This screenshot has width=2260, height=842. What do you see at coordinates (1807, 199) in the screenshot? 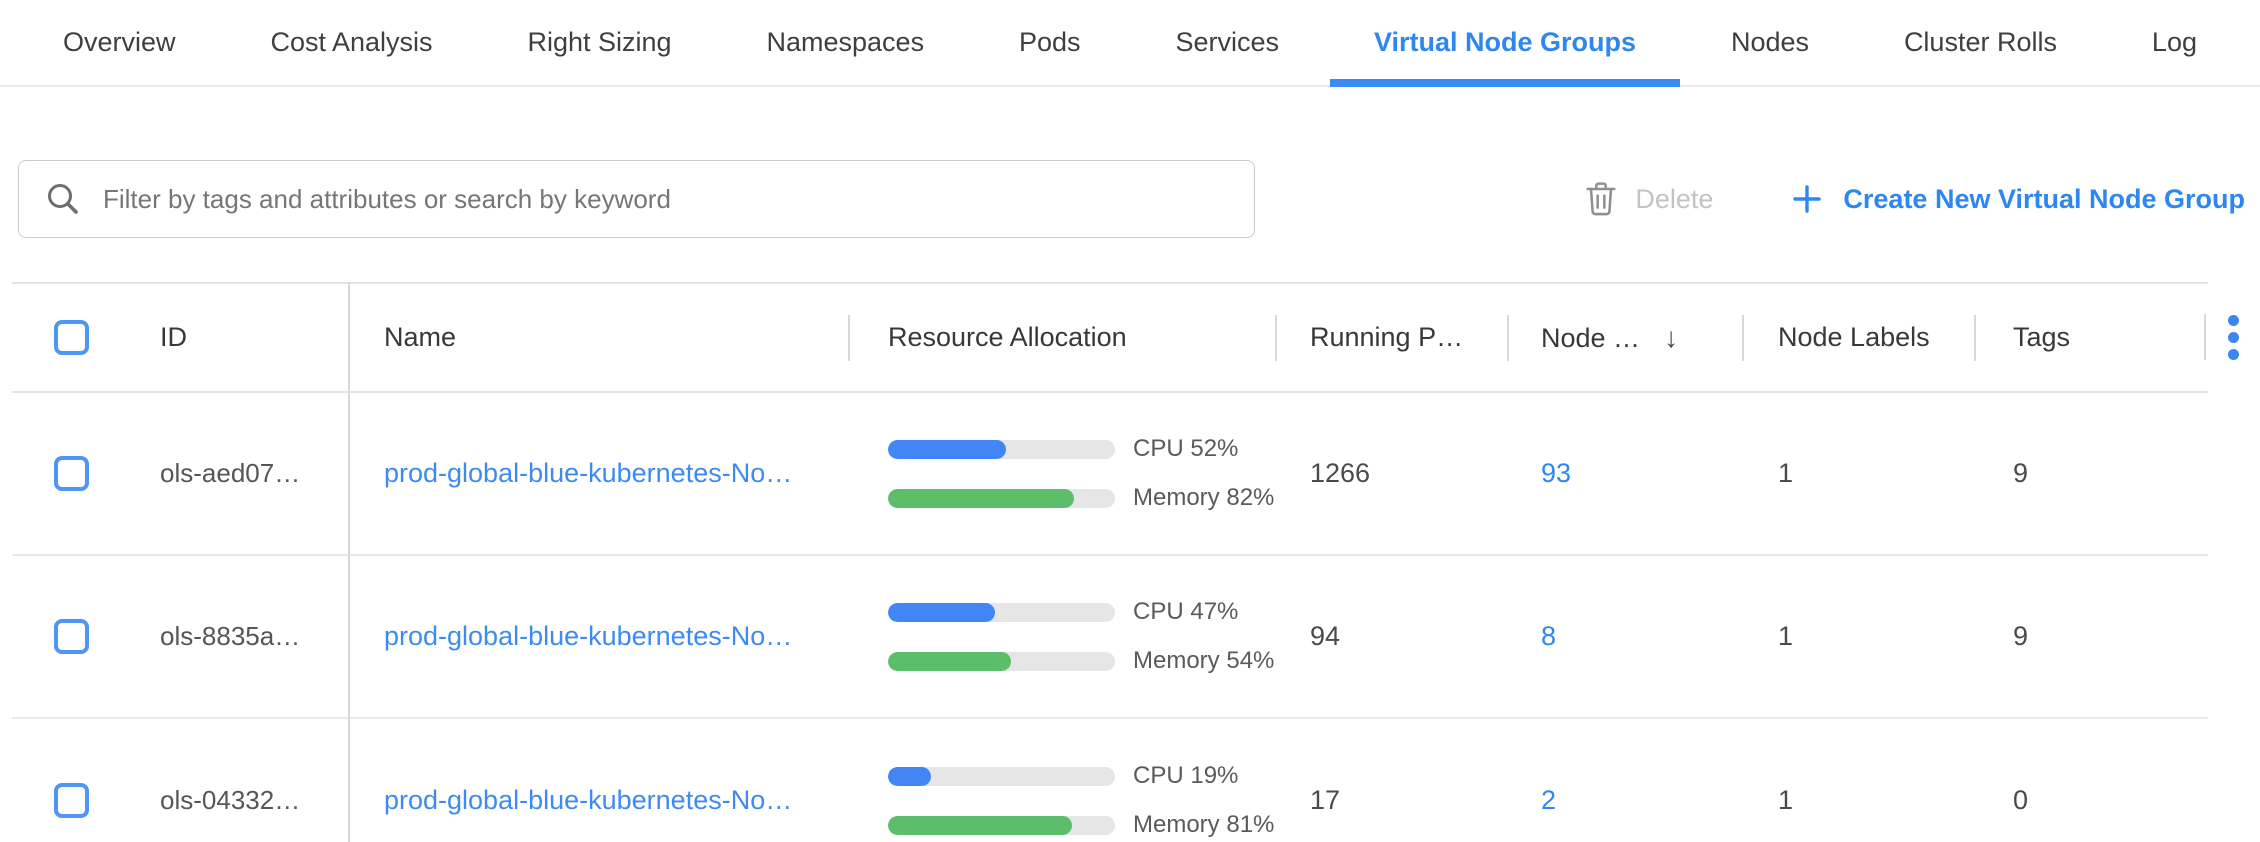
I see `plus-icon` at bounding box center [1807, 199].